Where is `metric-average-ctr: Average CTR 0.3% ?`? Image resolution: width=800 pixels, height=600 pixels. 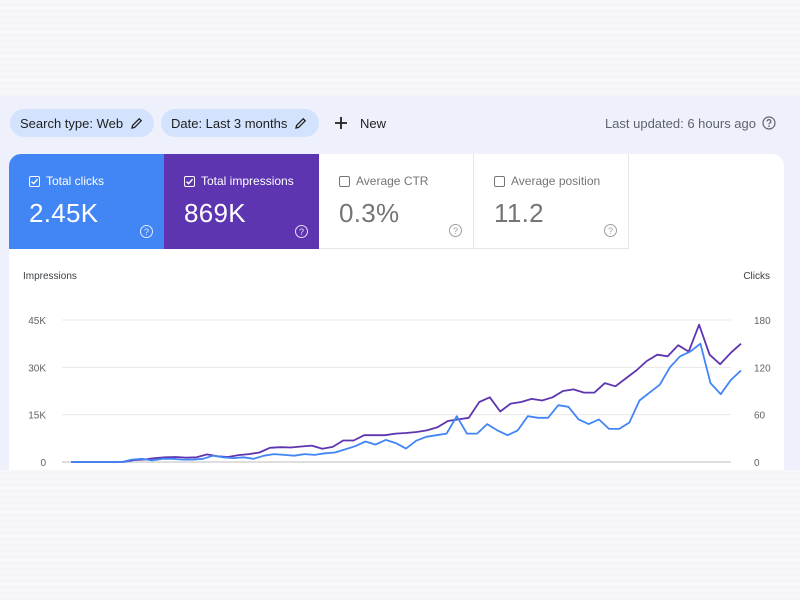
metric-average-ctr: Average CTR 0.3% ? is located at coordinates (396, 201).